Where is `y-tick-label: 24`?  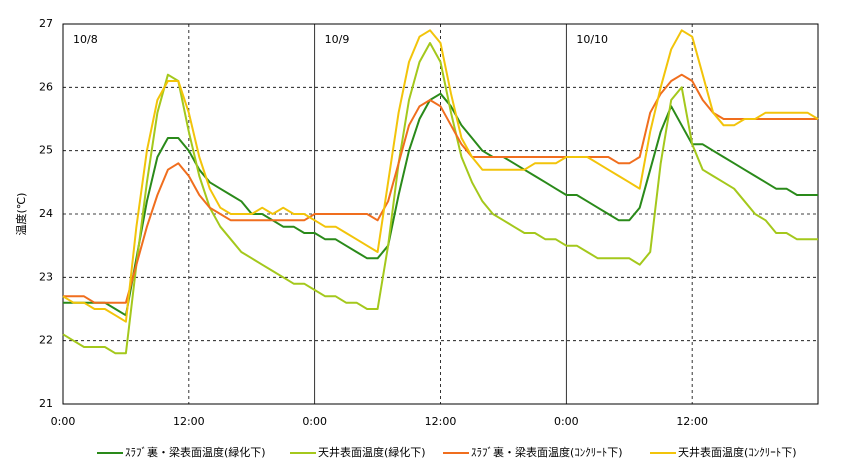 y-tick-label: 24 is located at coordinates (46, 213).